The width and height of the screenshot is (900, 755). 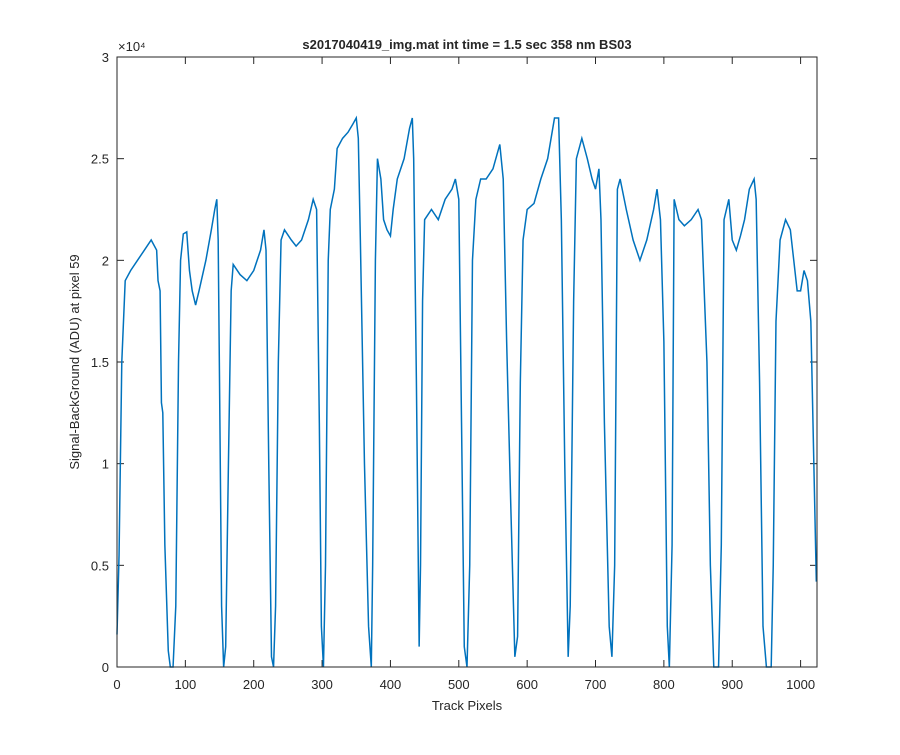 What do you see at coordinates (100, 159) in the screenshot?
I see `y-tick-label: 2.5` at bounding box center [100, 159].